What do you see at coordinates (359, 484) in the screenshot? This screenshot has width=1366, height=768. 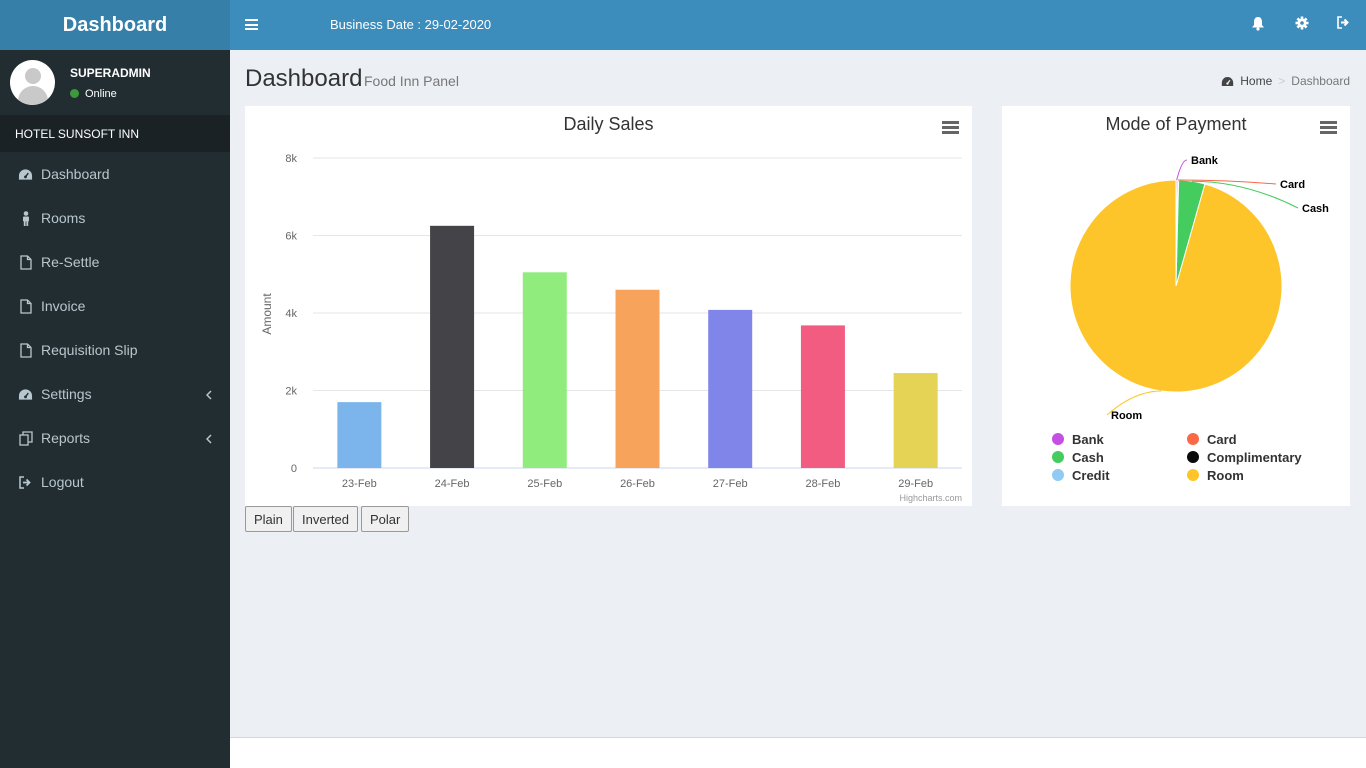 I see `x-tick-label: 23-Feb` at bounding box center [359, 484].